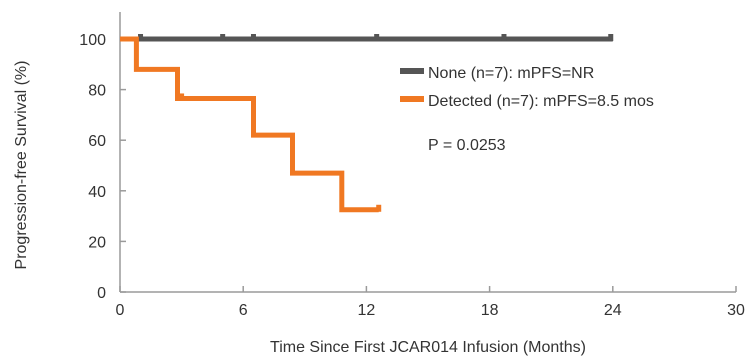 The width and height of the screenshot is (747, 358). I want to click on x-tick-label: 24, so click(613, 310).